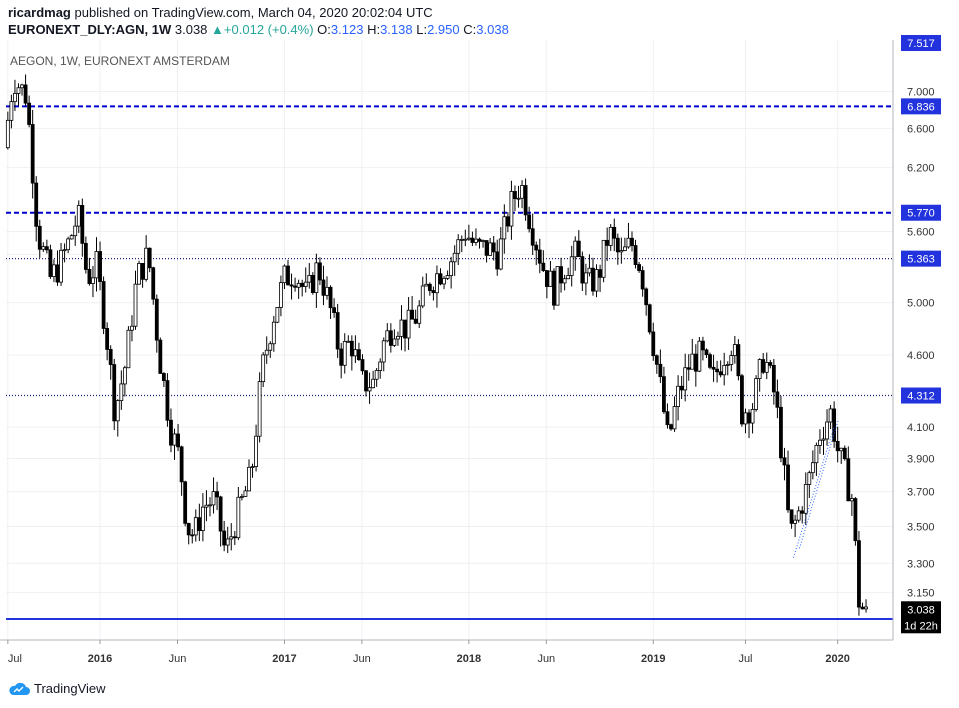 The image size is (959, 708). I want to click on y-tick-label: 4.600, so click(921, 356).